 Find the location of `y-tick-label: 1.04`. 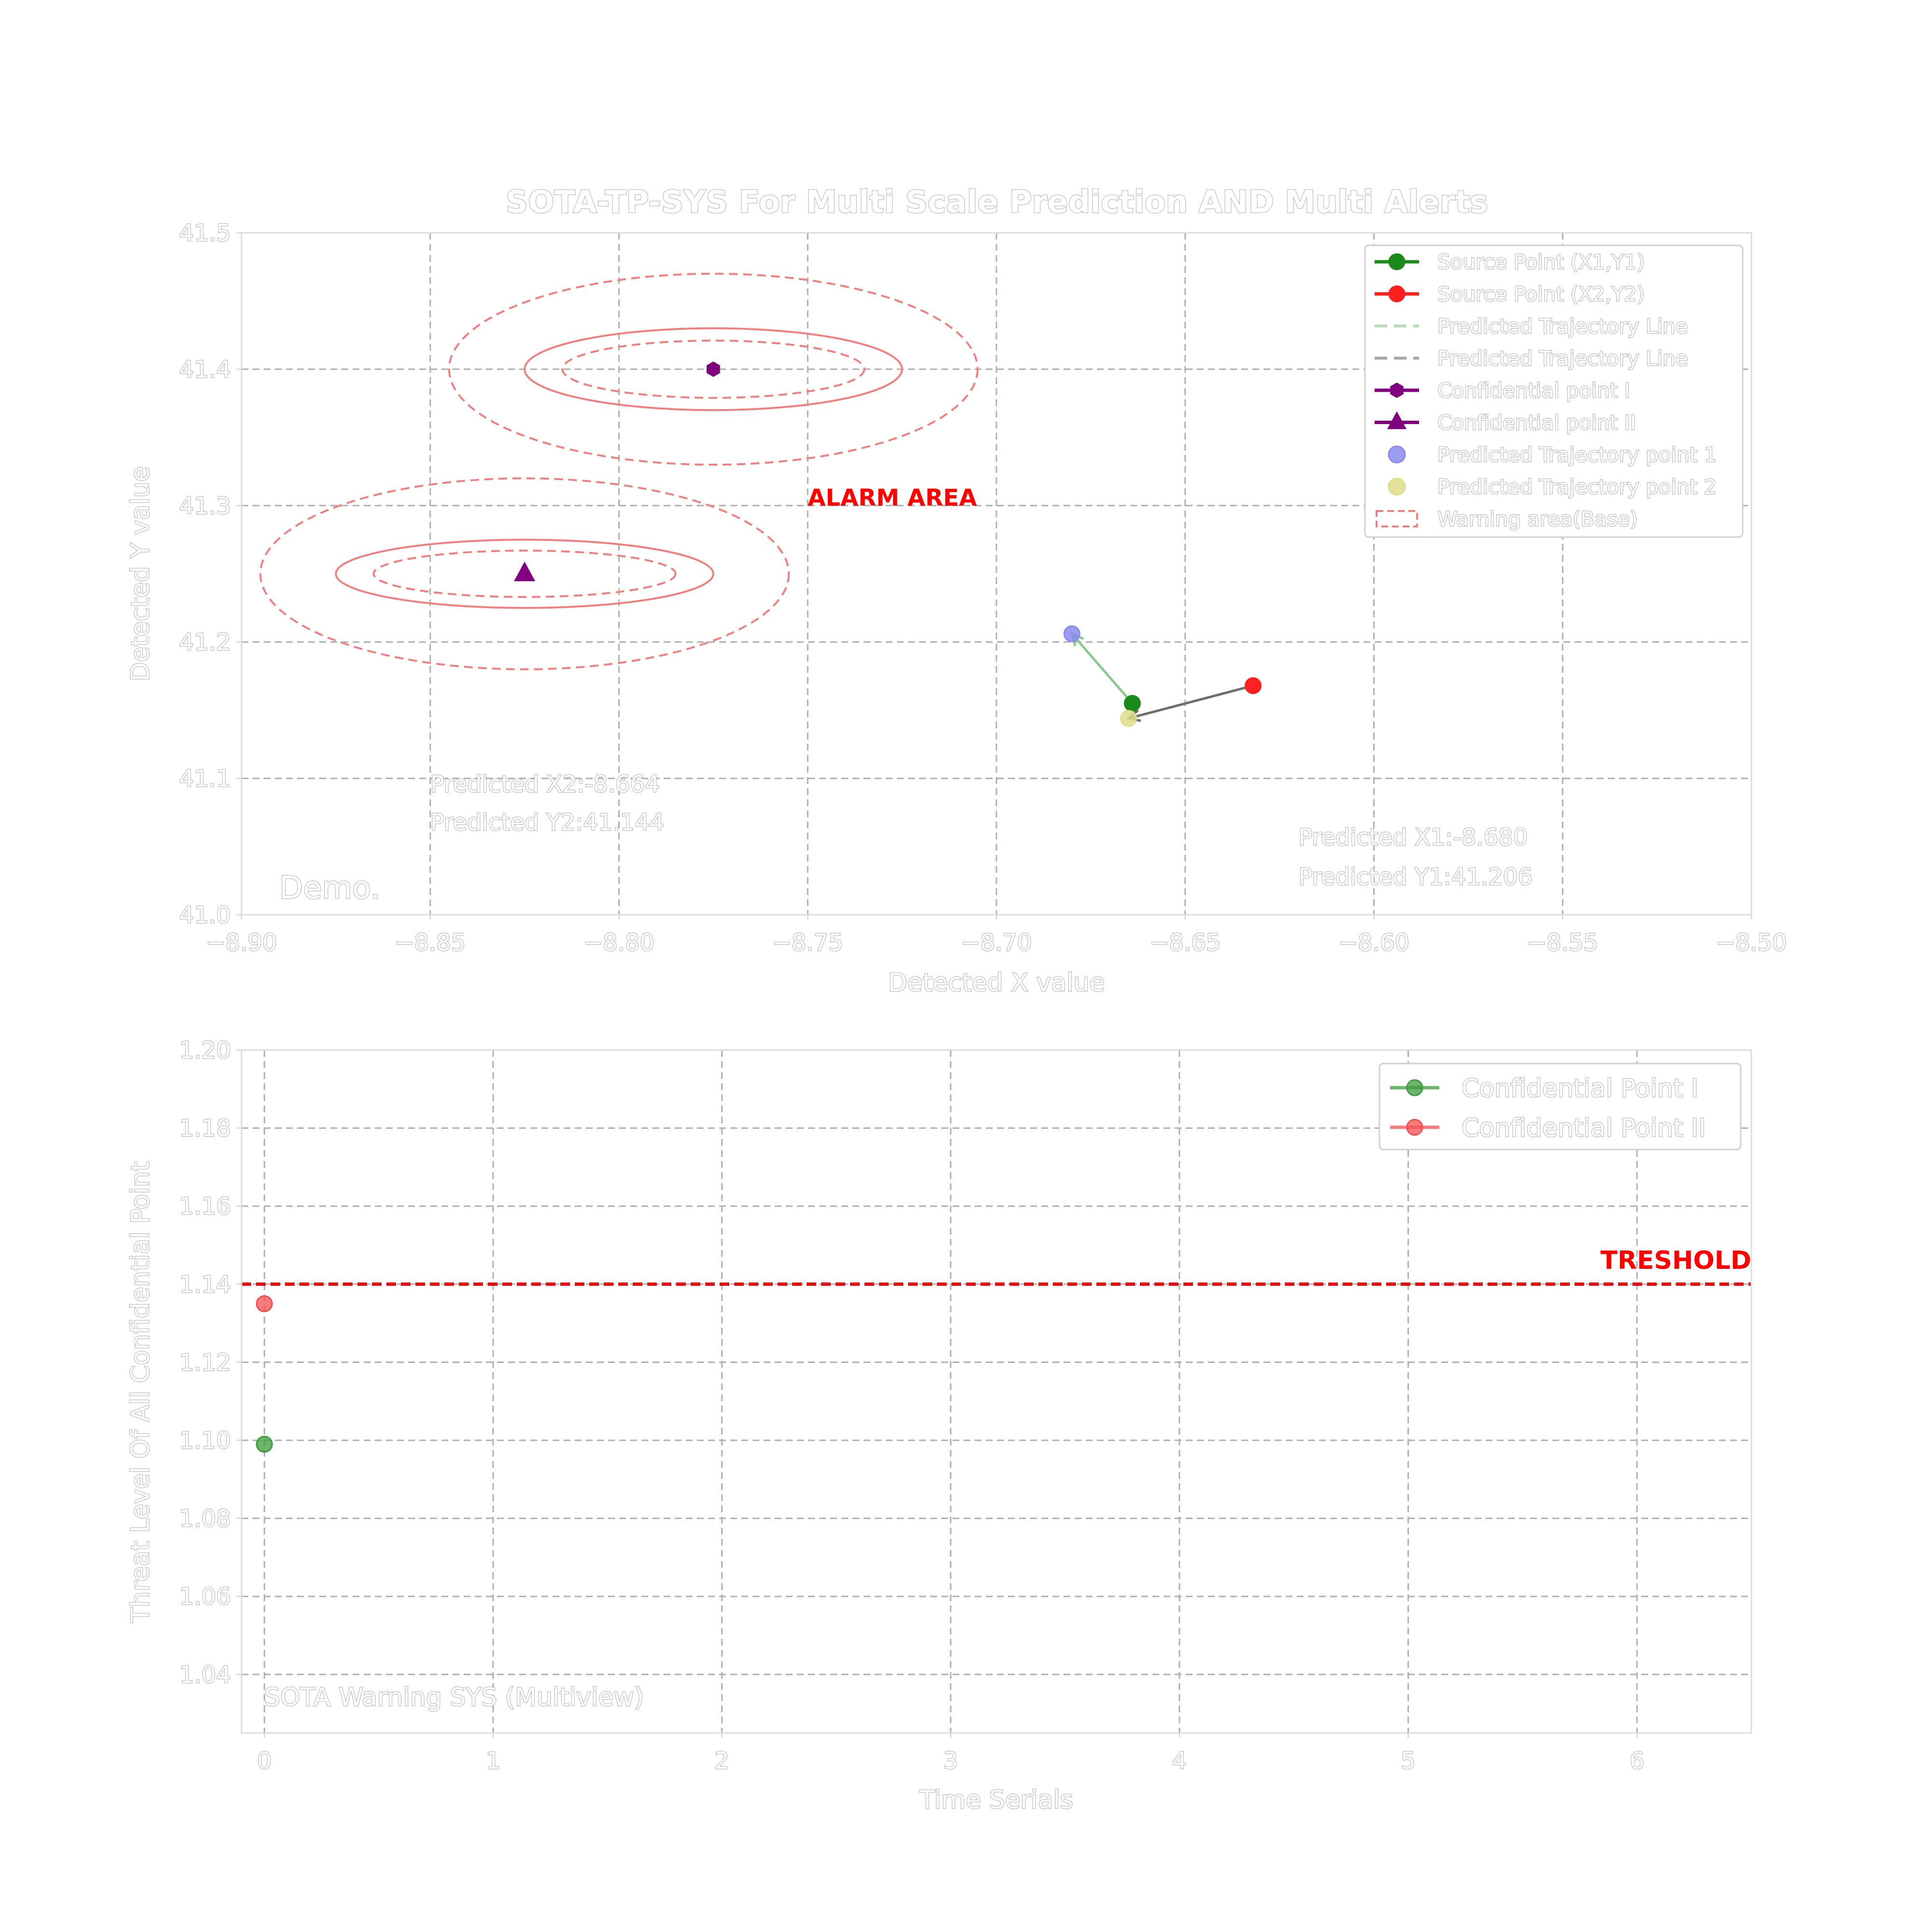

y-tick-label: 1.04 is located at coordinates (205, 1675).